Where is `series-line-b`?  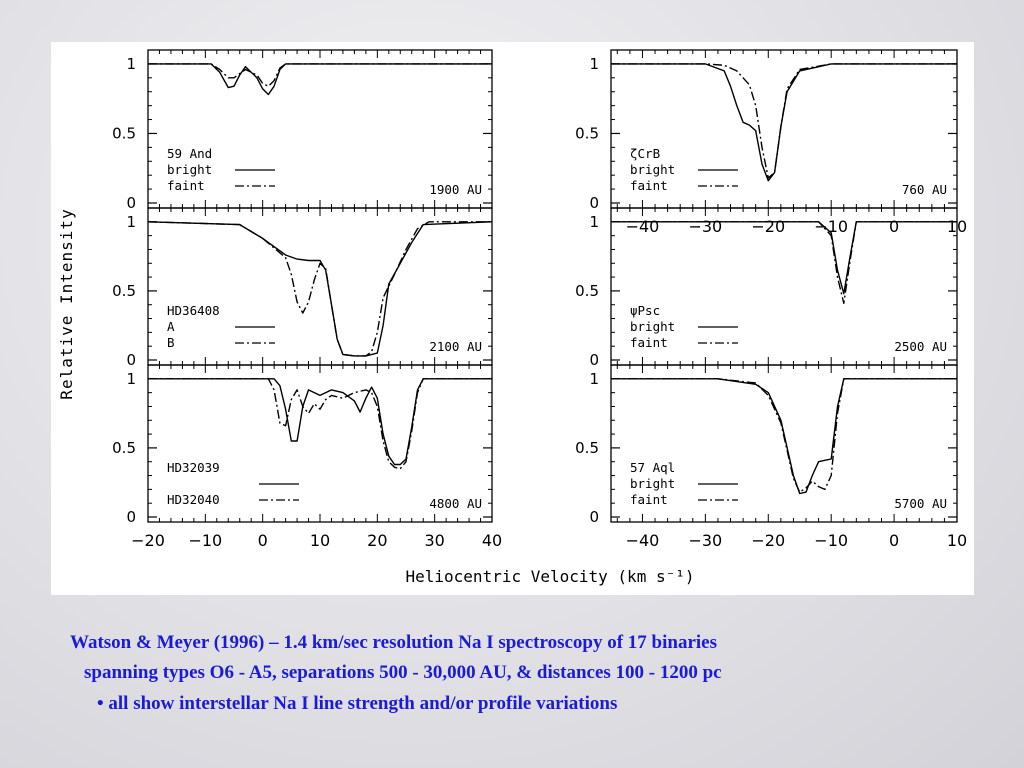
series-line-b is located at coordinates (320, 289).